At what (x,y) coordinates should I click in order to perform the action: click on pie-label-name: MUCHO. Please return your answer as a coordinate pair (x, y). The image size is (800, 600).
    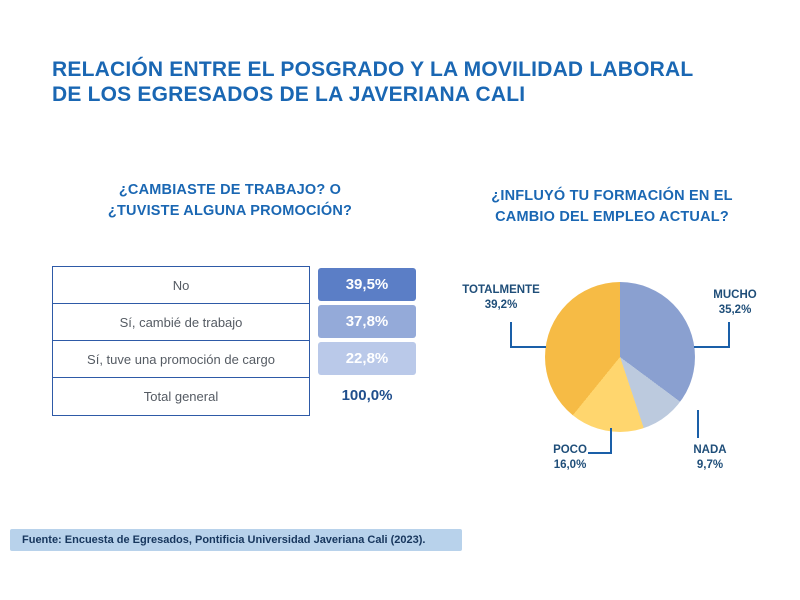
    Looking at the image, I should click on (735, 295).